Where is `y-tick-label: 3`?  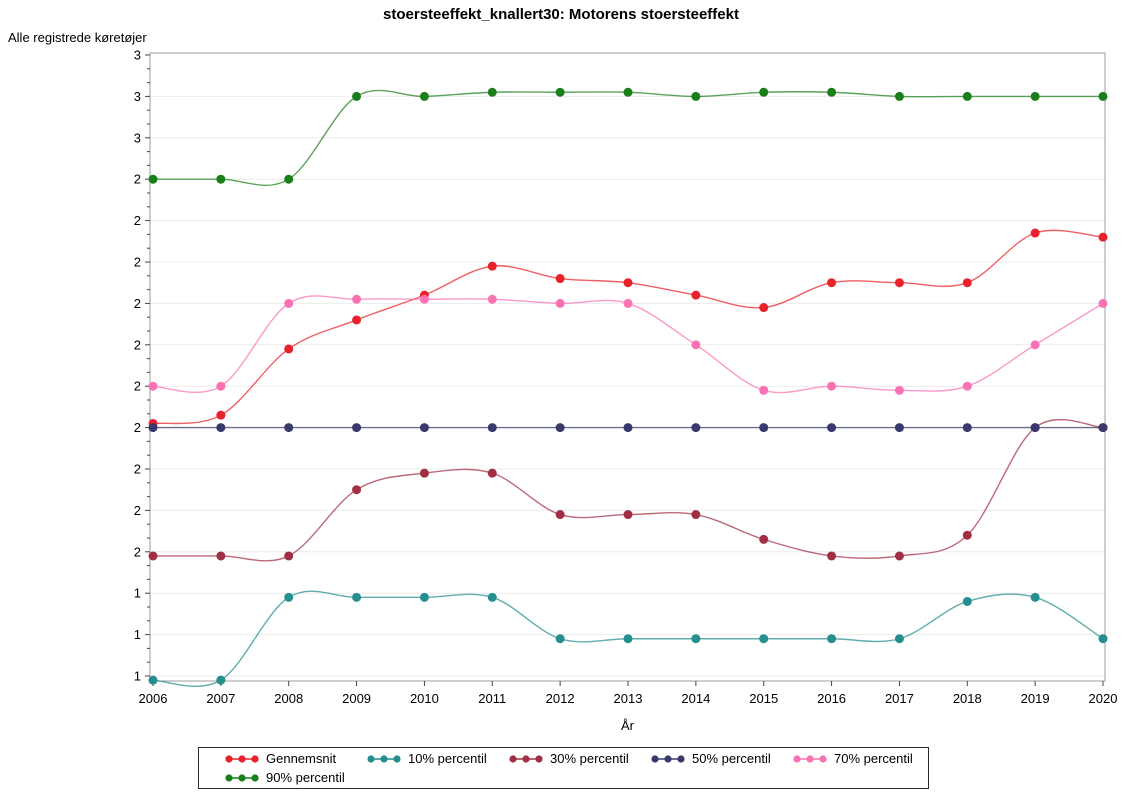
y-tick-label: 3 is located at coordinates (137, 96).